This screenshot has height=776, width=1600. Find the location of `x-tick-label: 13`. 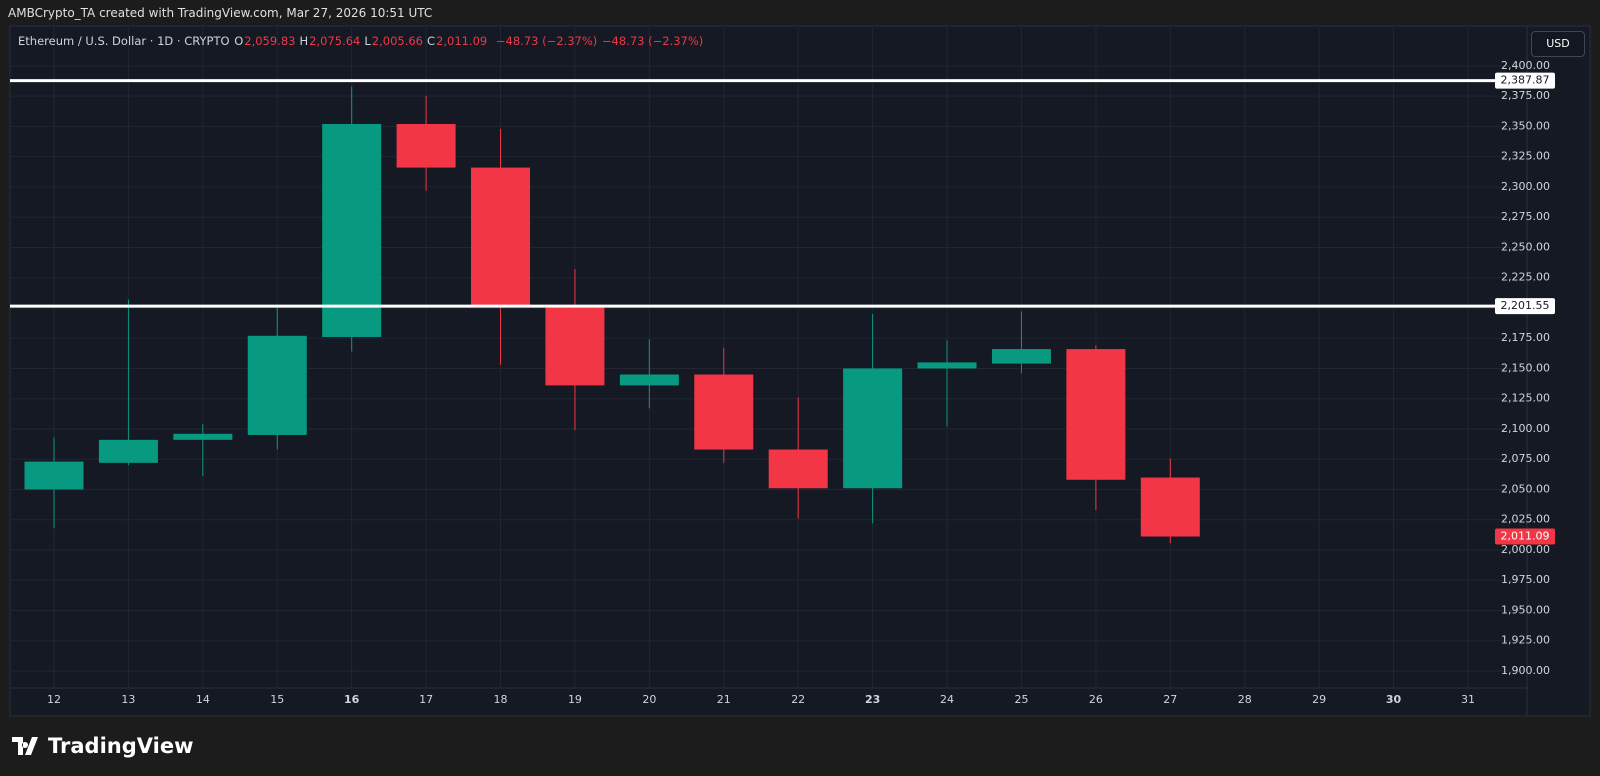

x-tick-label: 13 is located at coordinates (128, 699).